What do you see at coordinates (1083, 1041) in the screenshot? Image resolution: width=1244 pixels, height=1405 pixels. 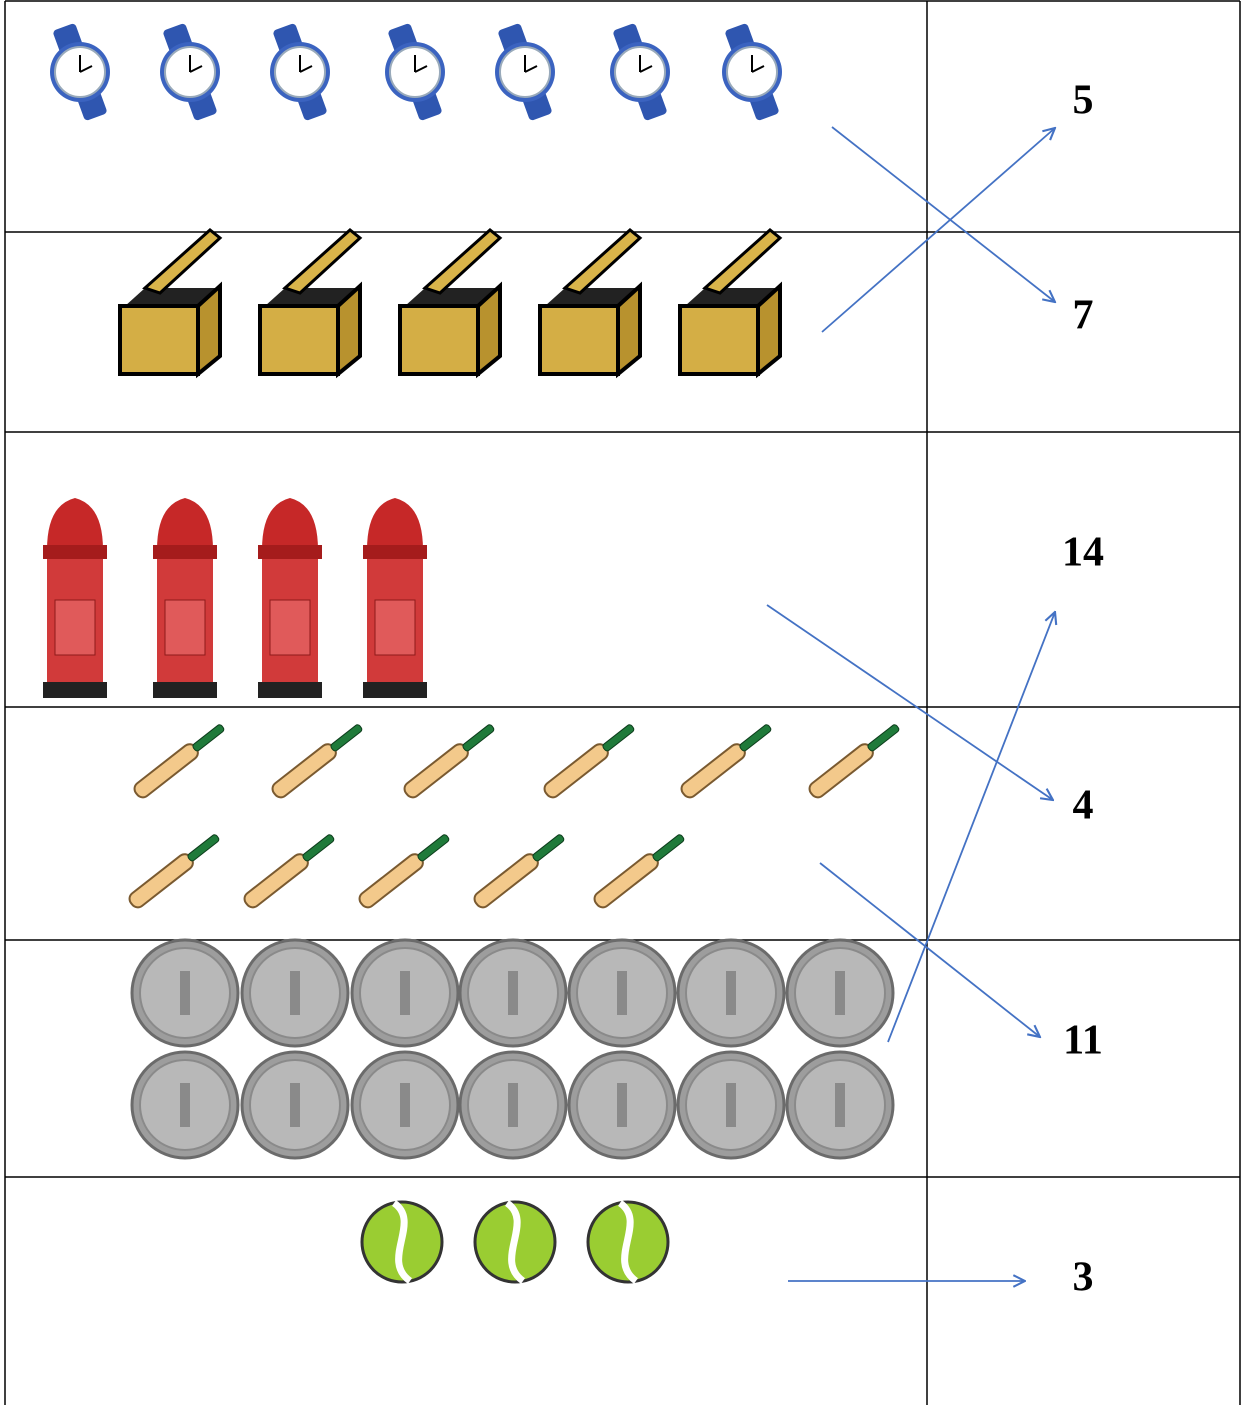 I see `number: 11` at bounding box center [1083, 1041].